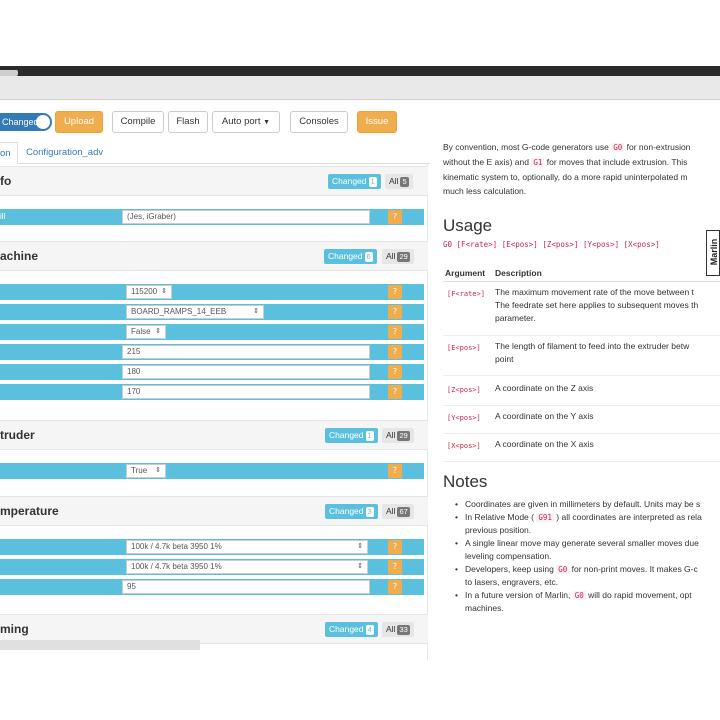 This screenshot has height=720, width=720. Describe the element at coordinates (464, 446) in the screenshot. I see `argument-name: [X<pos>]` at that location.